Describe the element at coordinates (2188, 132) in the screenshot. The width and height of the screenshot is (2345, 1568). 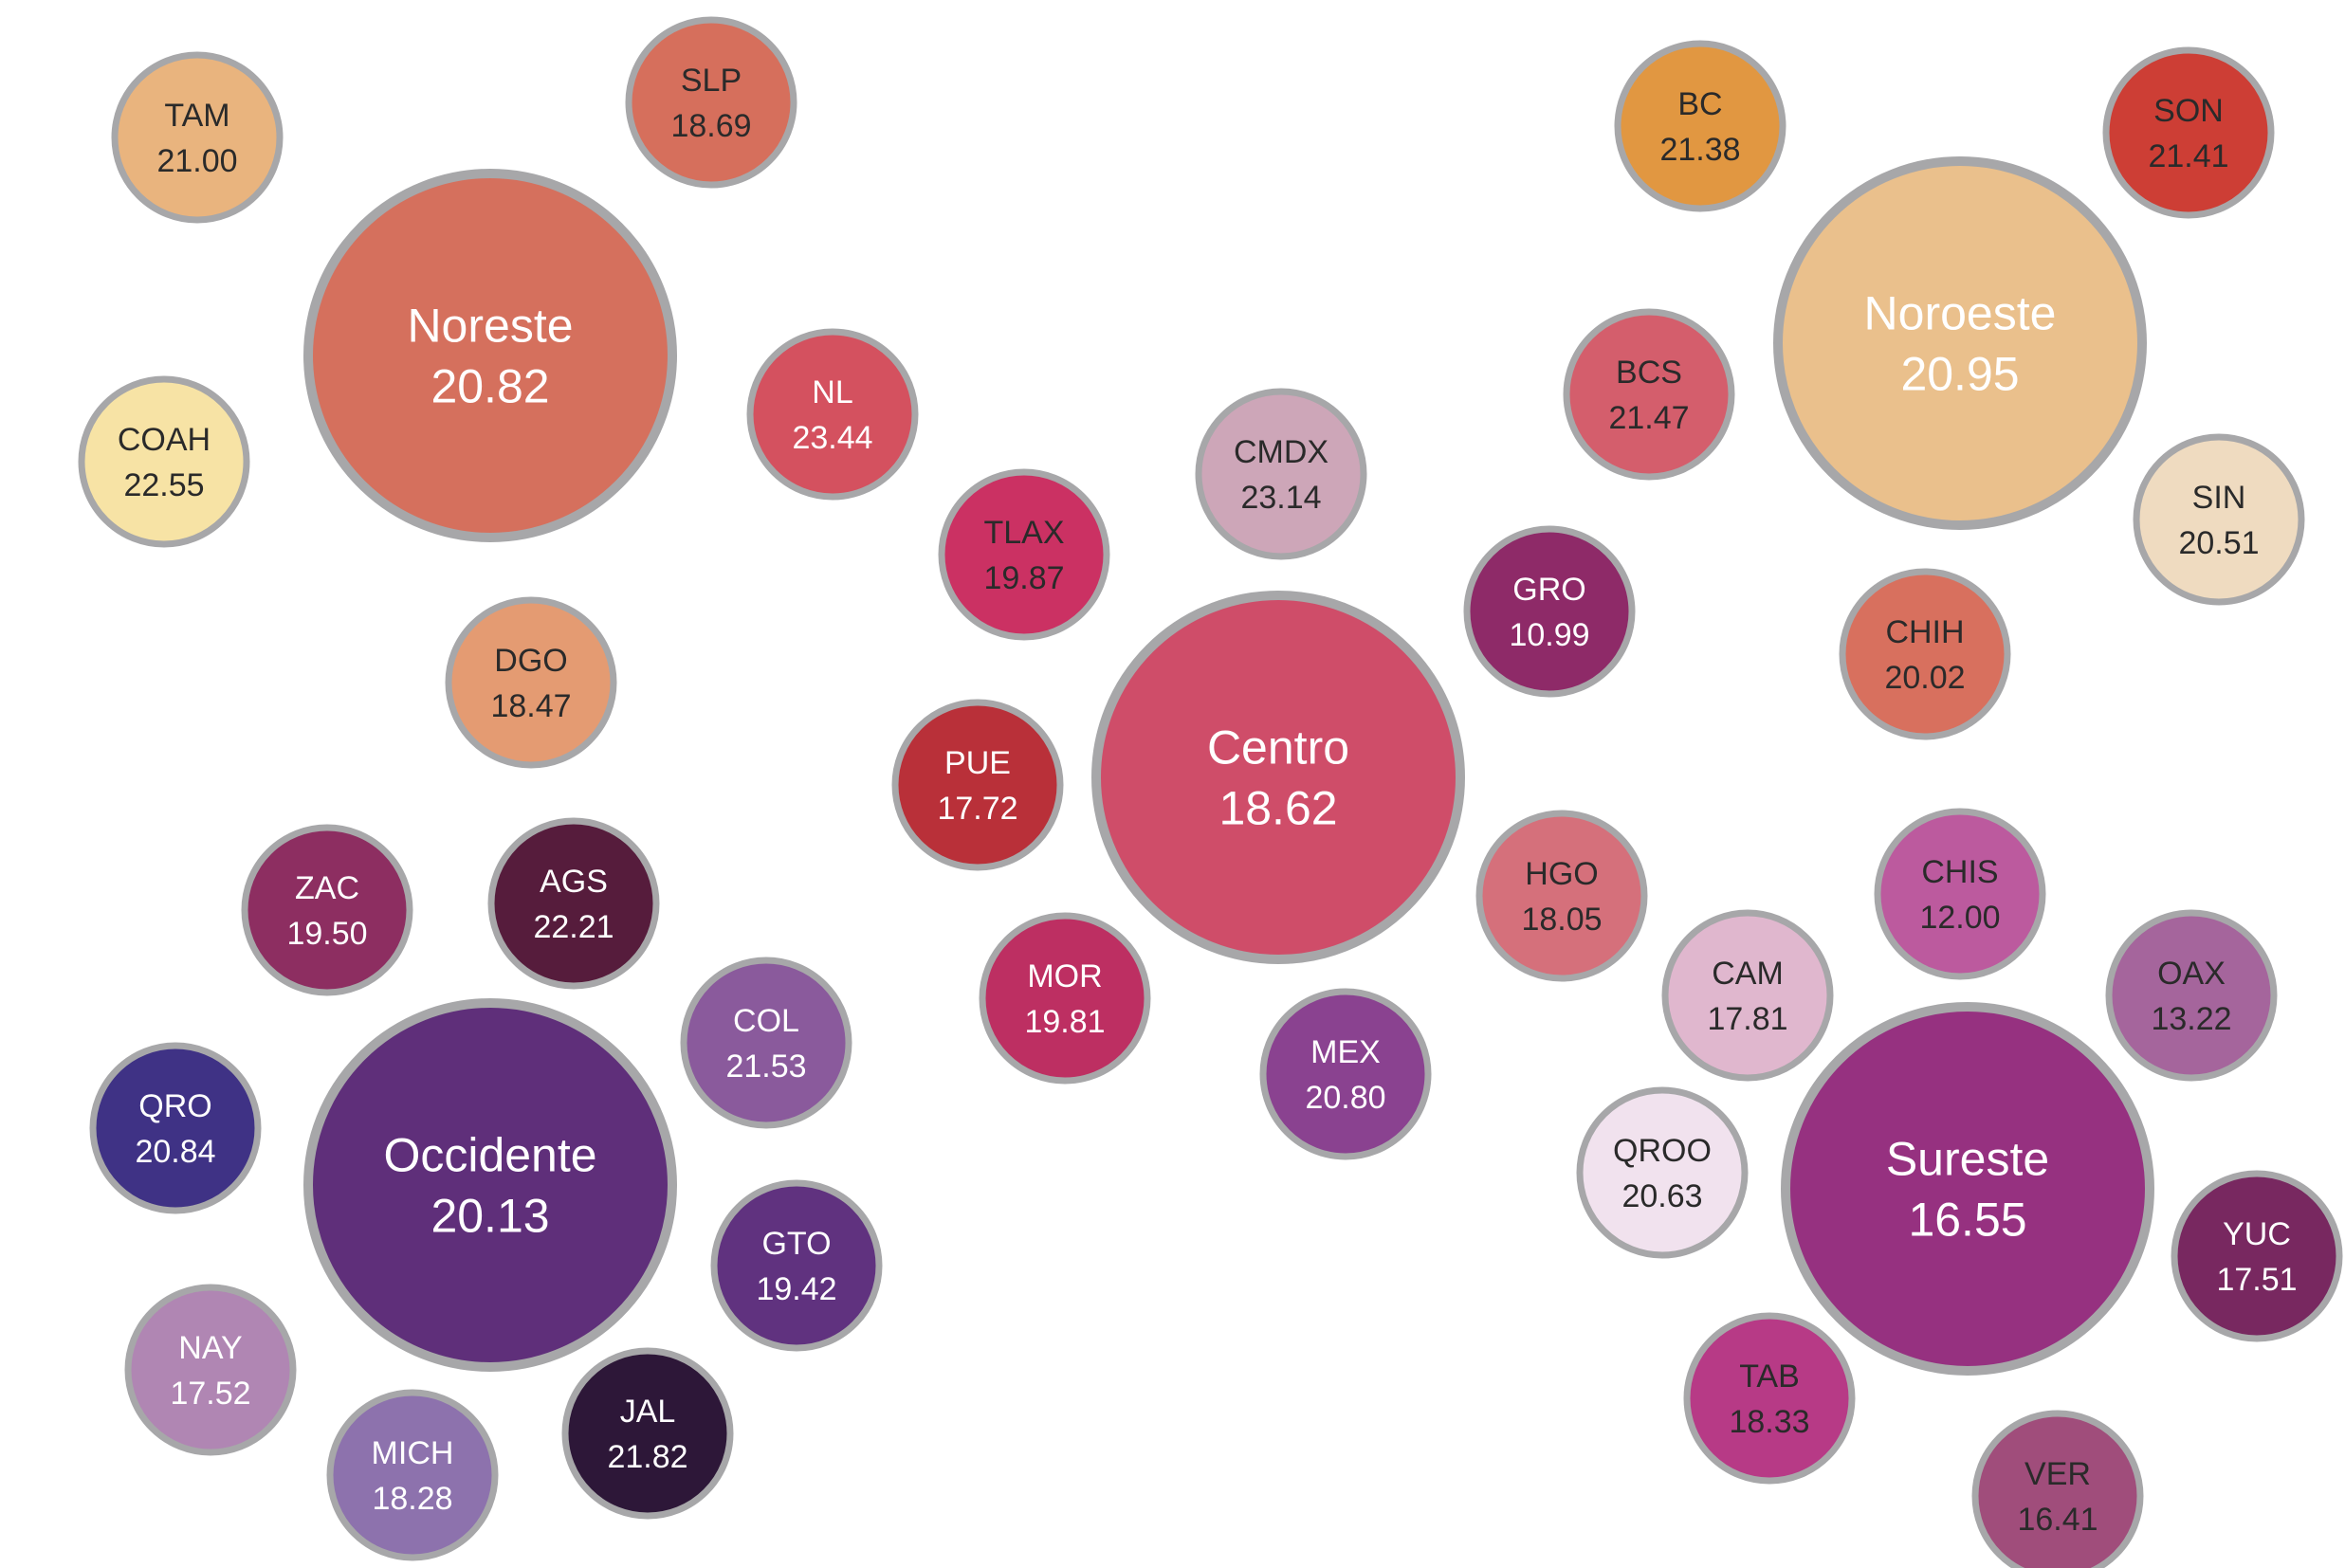
I see `state-circle-son` at that location.